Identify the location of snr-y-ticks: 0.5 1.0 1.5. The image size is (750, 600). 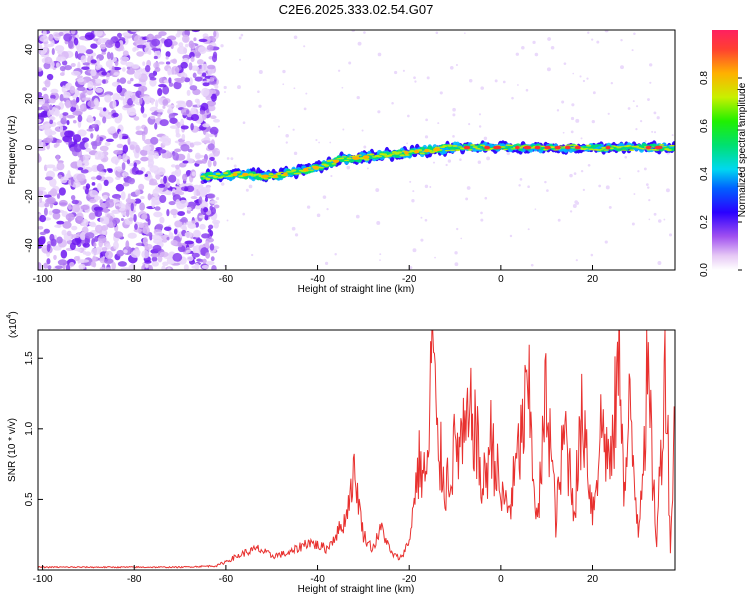
(33, 428).